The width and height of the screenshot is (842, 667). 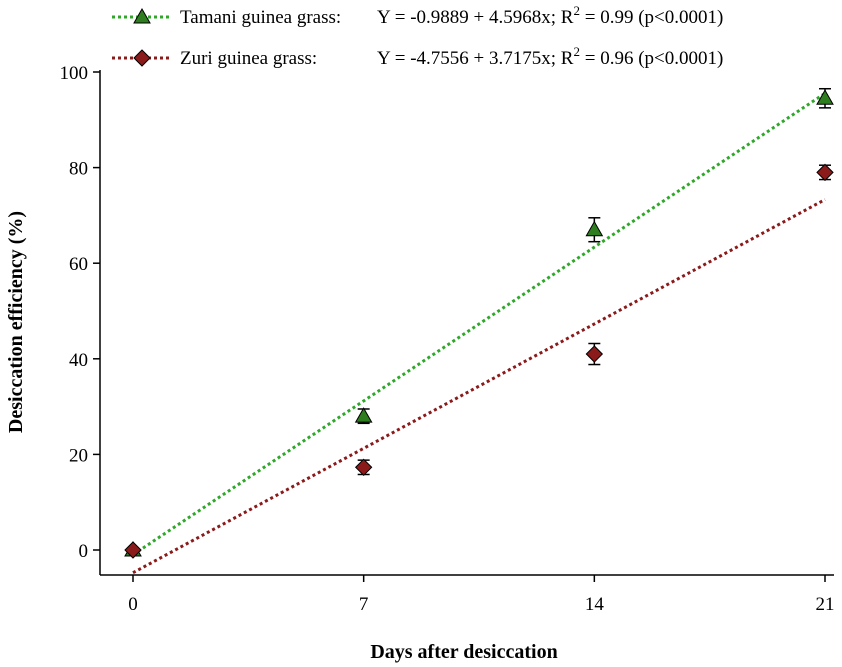 I want to click on x-tick-label: 0, so click(x=133, y=604).